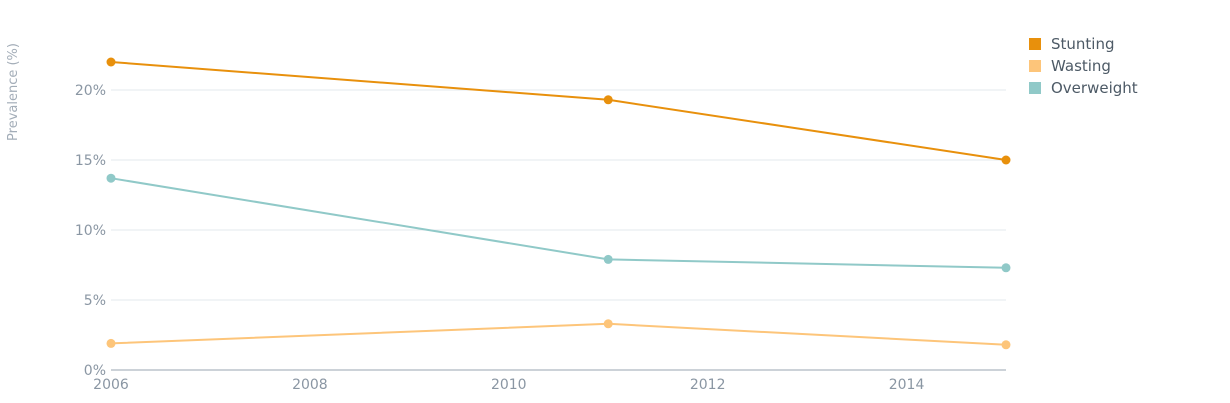 The image size is (1230, 403). Describe the element at coordinates (558, 334) in the screenshot. I see `series-line-wasting` at that location.